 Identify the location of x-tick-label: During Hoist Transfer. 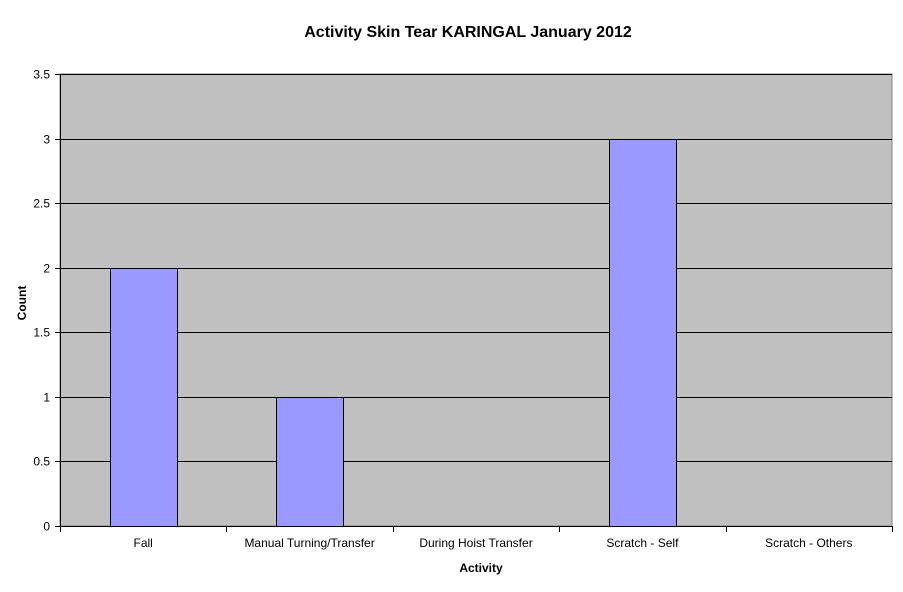
(475, 543).